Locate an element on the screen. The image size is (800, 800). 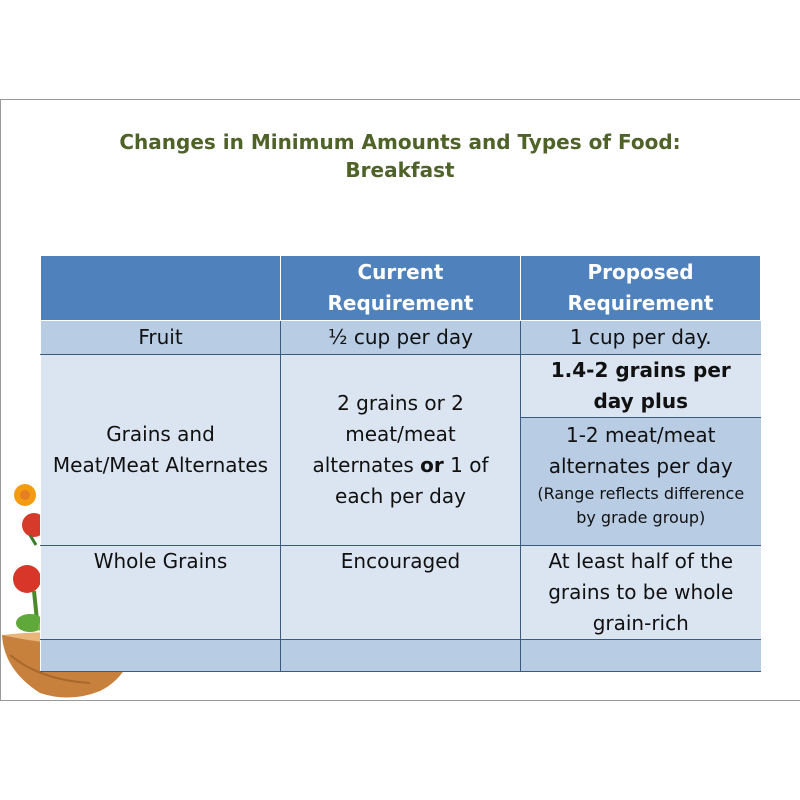
whole-grains-proposed-line-3: grain-rich is located at coordinates (640, 623).